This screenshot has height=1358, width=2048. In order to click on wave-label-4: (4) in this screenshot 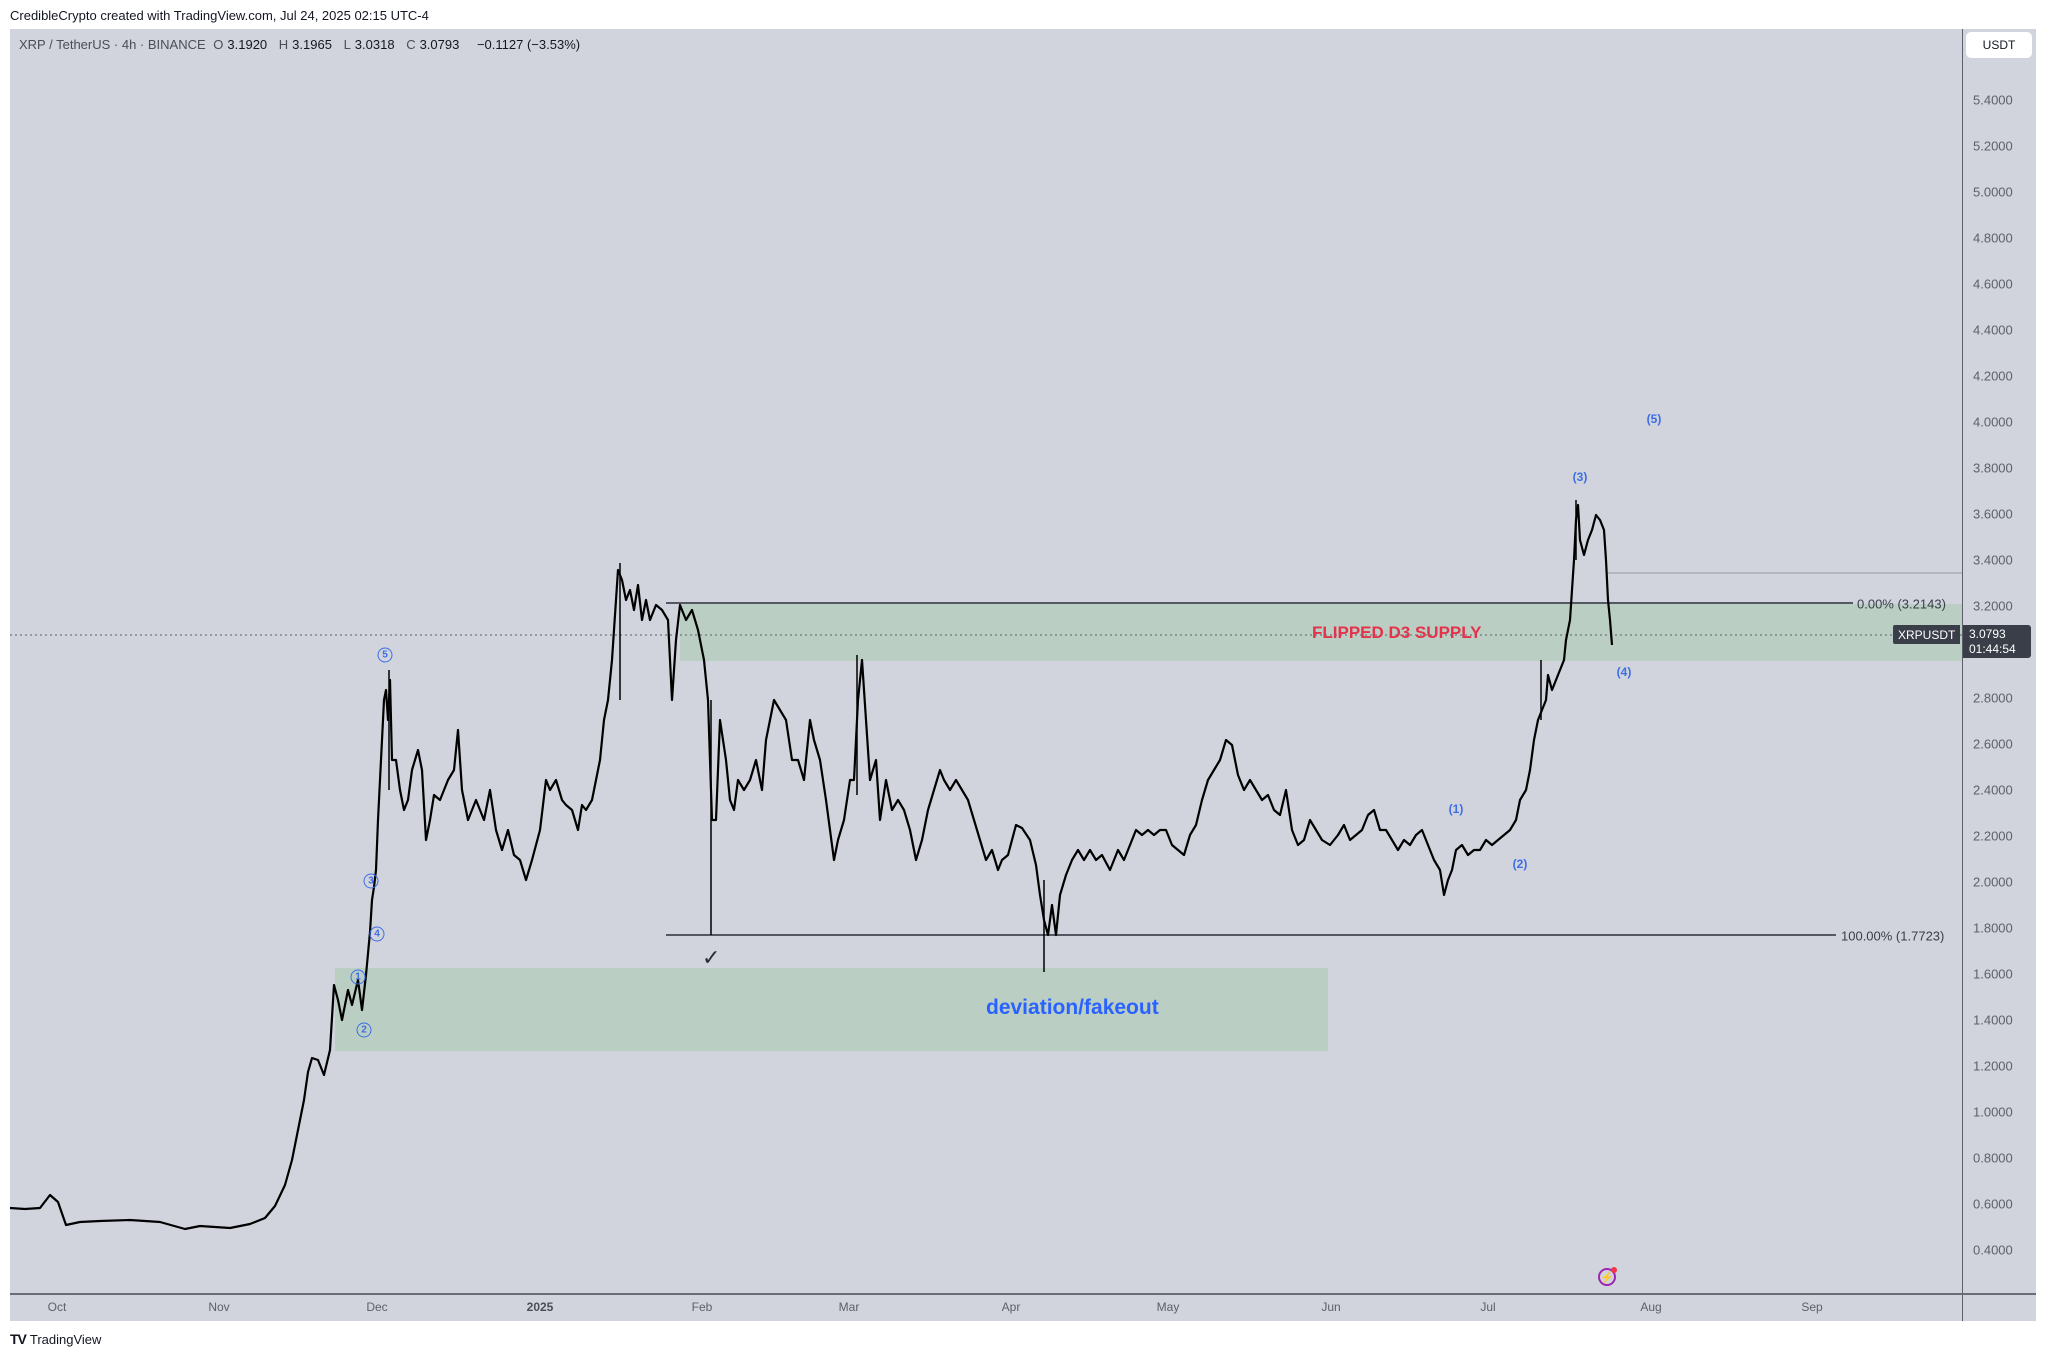, I will do `click(1624, 672)`.